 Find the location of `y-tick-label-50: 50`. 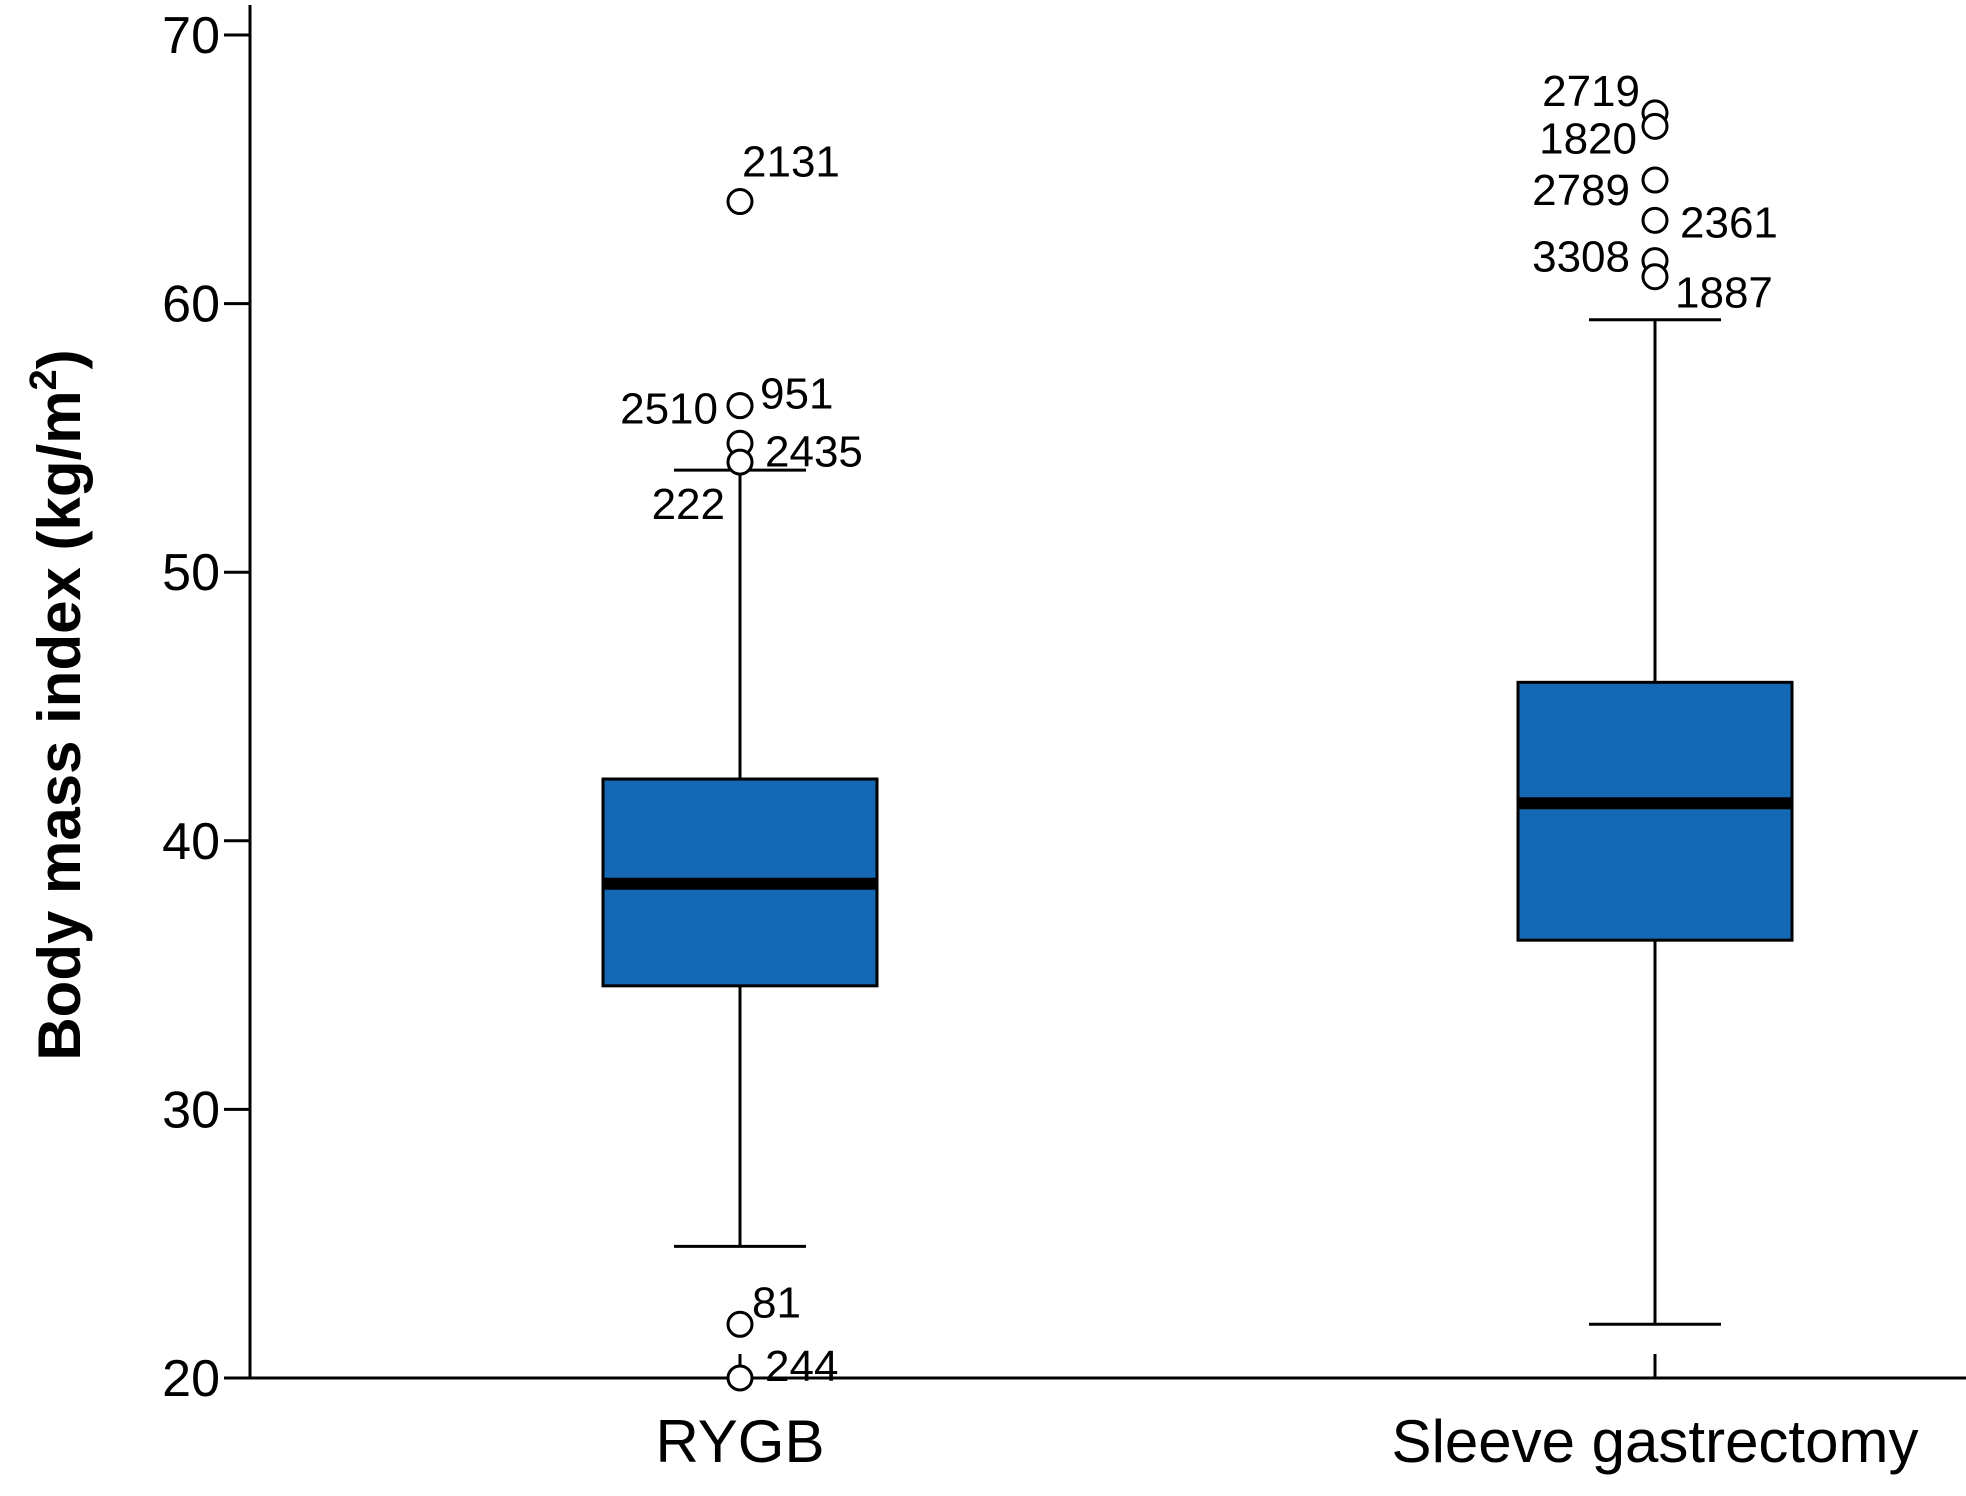

y-tick-label-50: 50 is located at coordinates (191, 573).